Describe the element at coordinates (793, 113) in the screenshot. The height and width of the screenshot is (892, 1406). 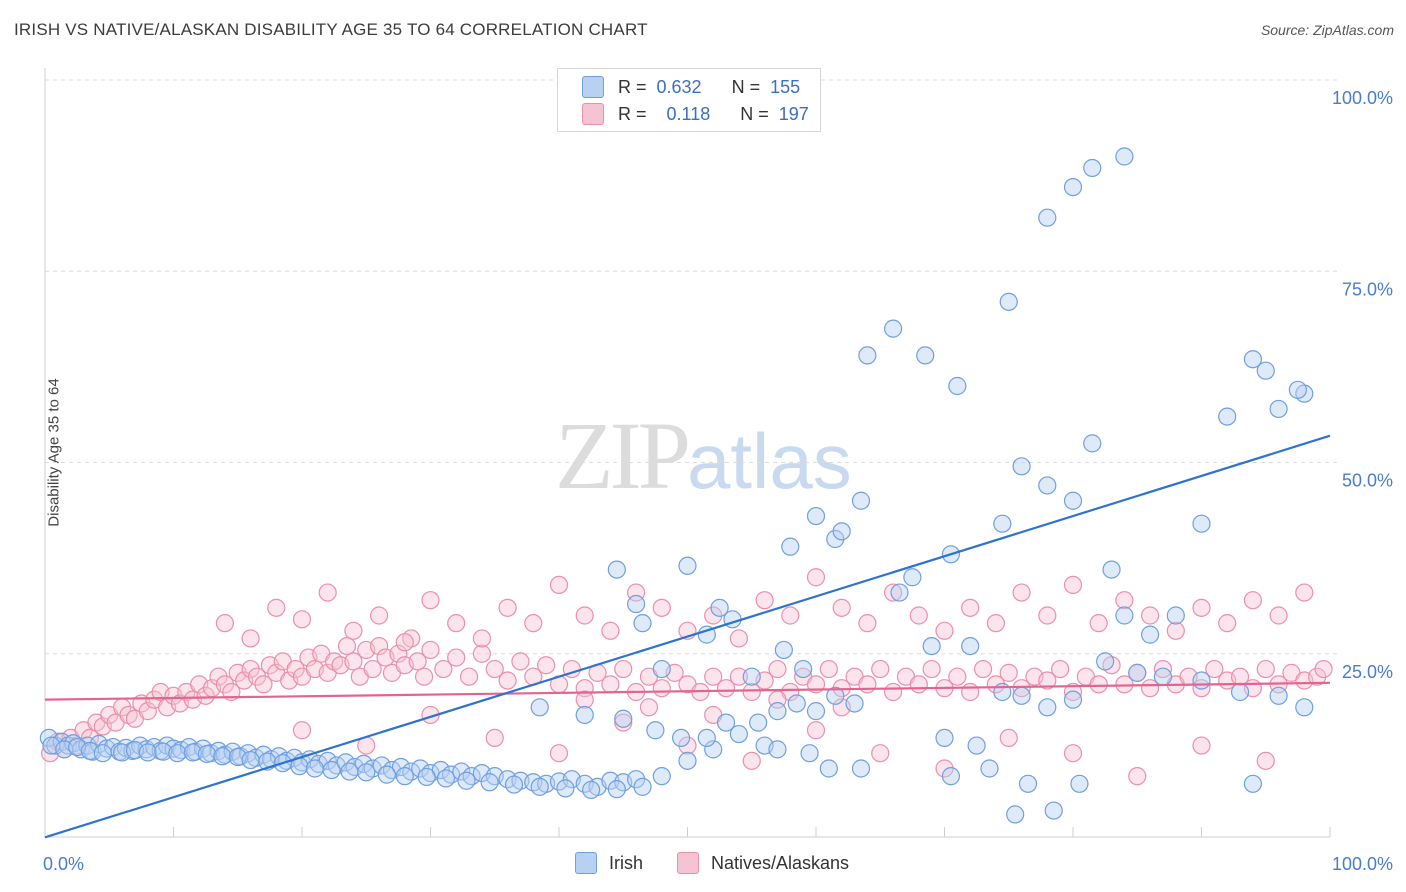
I see `natives-n-value: 197` at that location.